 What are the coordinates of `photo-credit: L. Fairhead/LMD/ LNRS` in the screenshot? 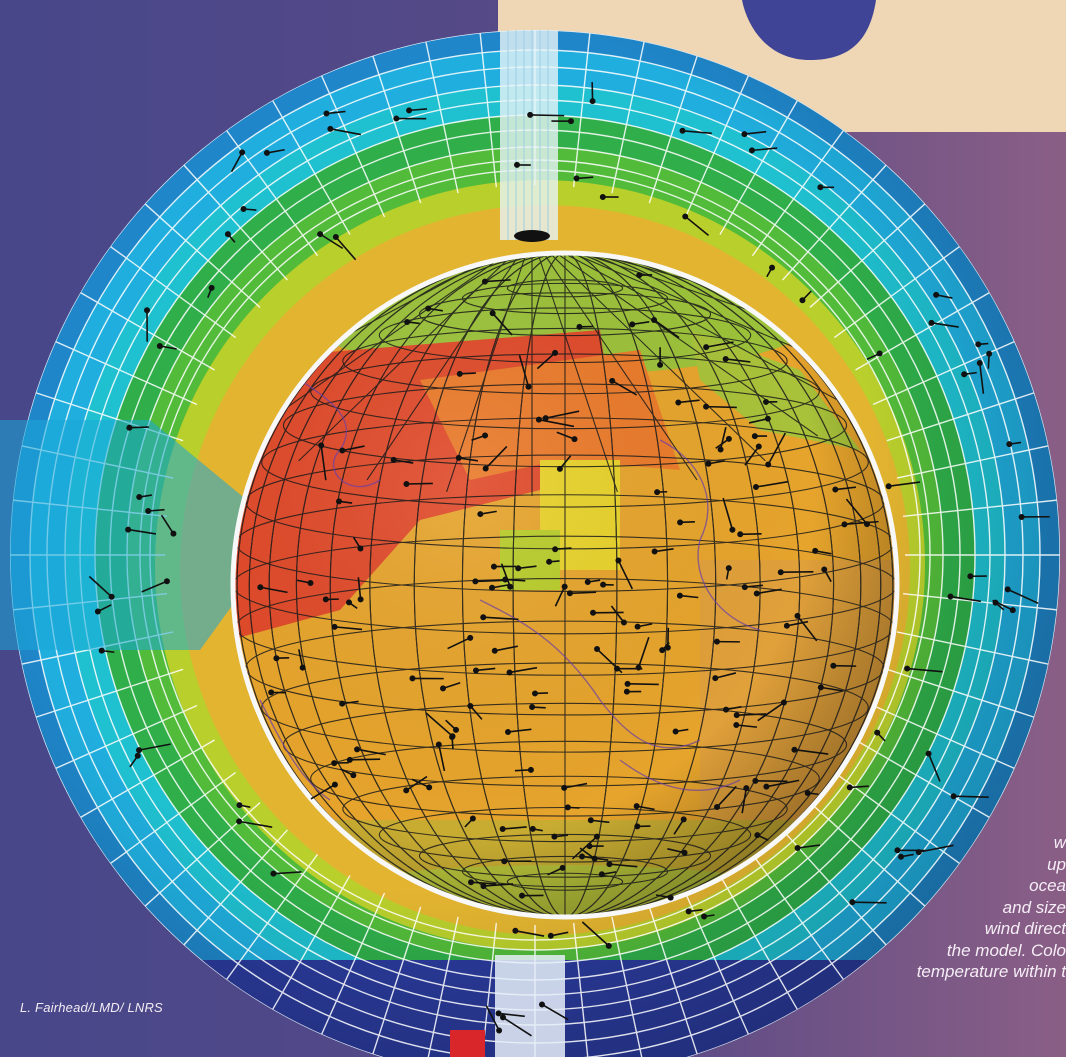 It's located at (91, 1007).